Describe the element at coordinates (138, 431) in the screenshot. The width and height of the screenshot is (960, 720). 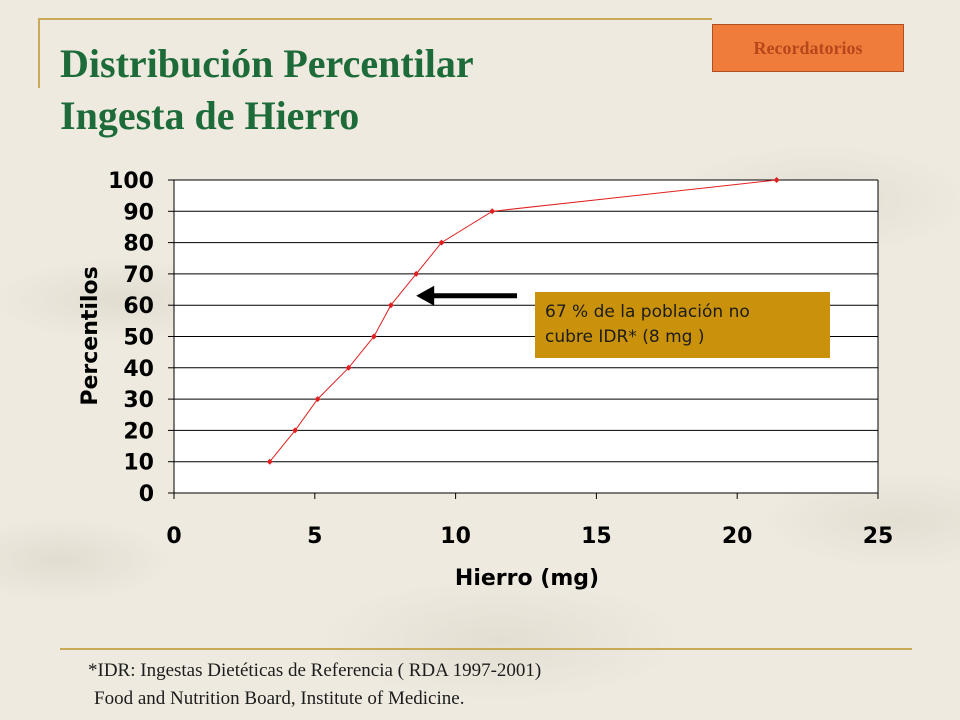
I see `y-tick-label: 20` at that location.